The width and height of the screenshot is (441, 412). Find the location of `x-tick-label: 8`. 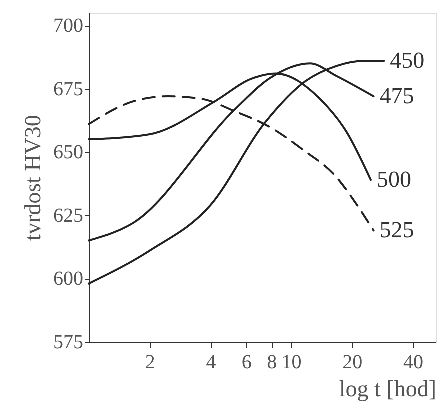

x-tick-label: 8 is located at coordinates (272, 363).